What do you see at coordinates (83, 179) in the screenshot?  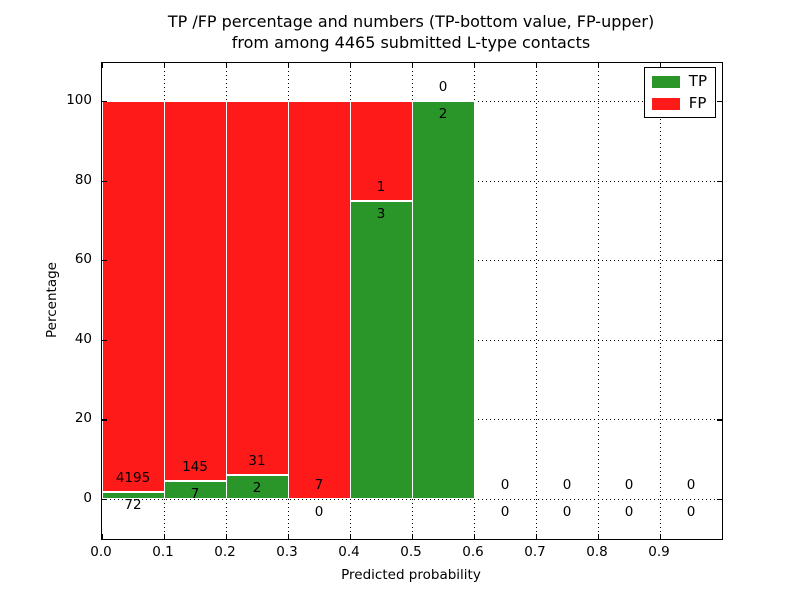 I see `y-tick-label: 80` at bounding box center [83, 179].